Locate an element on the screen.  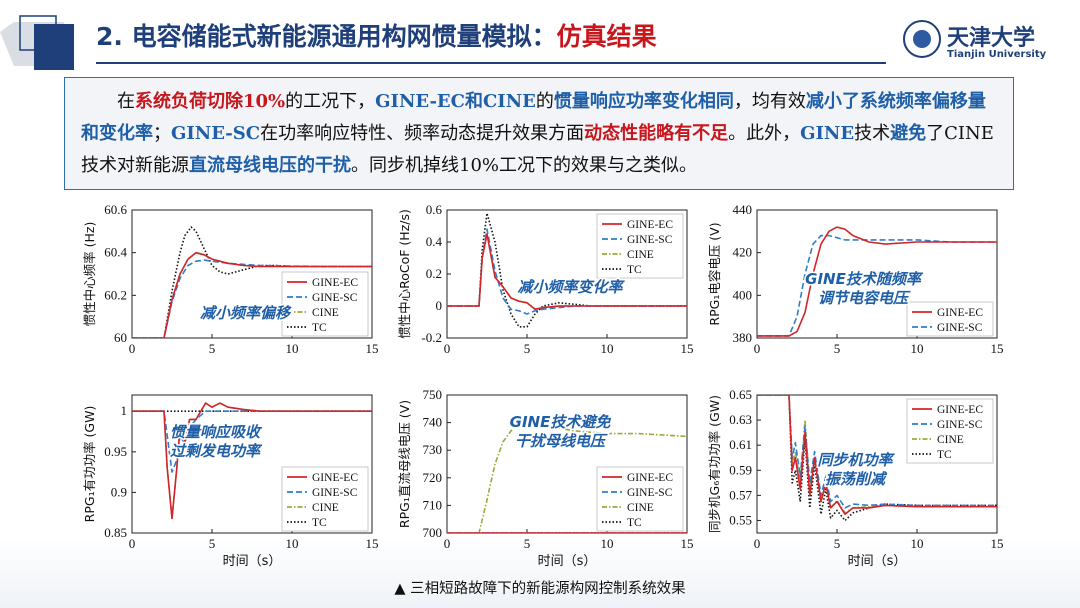
header-decoration is located at coordinates (37, 42).